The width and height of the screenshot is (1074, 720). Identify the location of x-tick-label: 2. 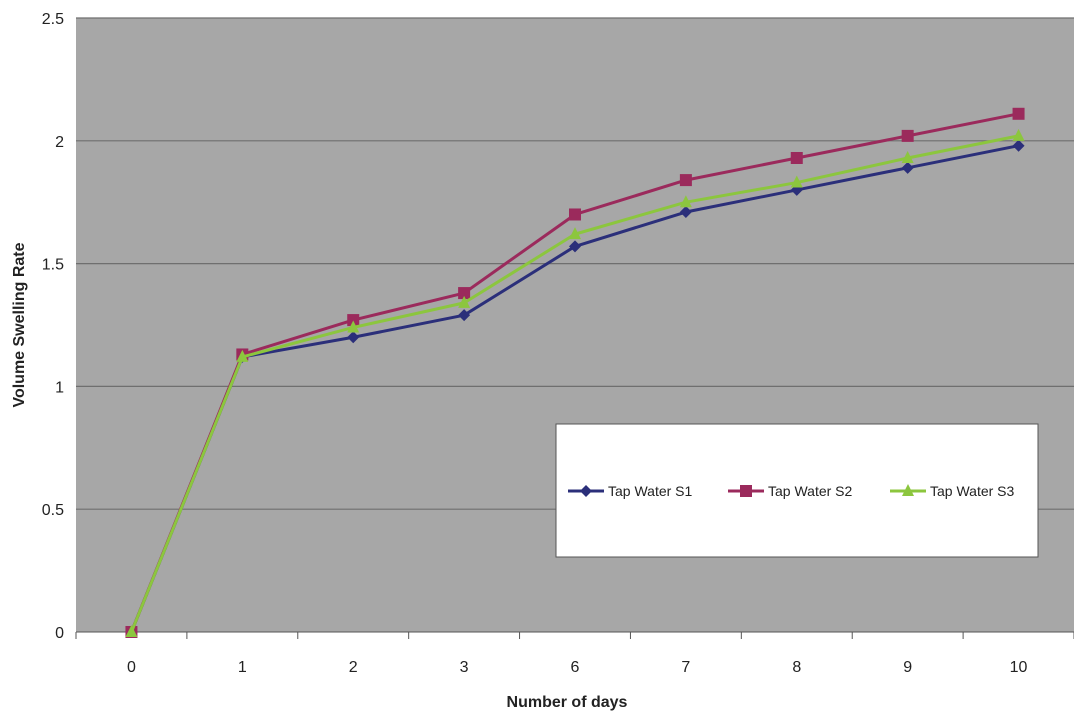
(353, 667).